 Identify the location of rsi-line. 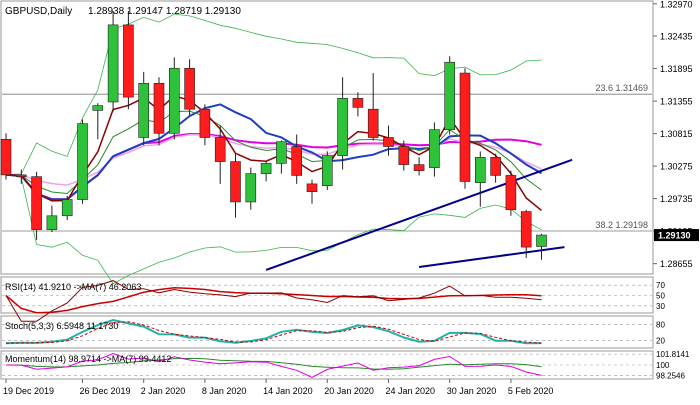
(273, 301).